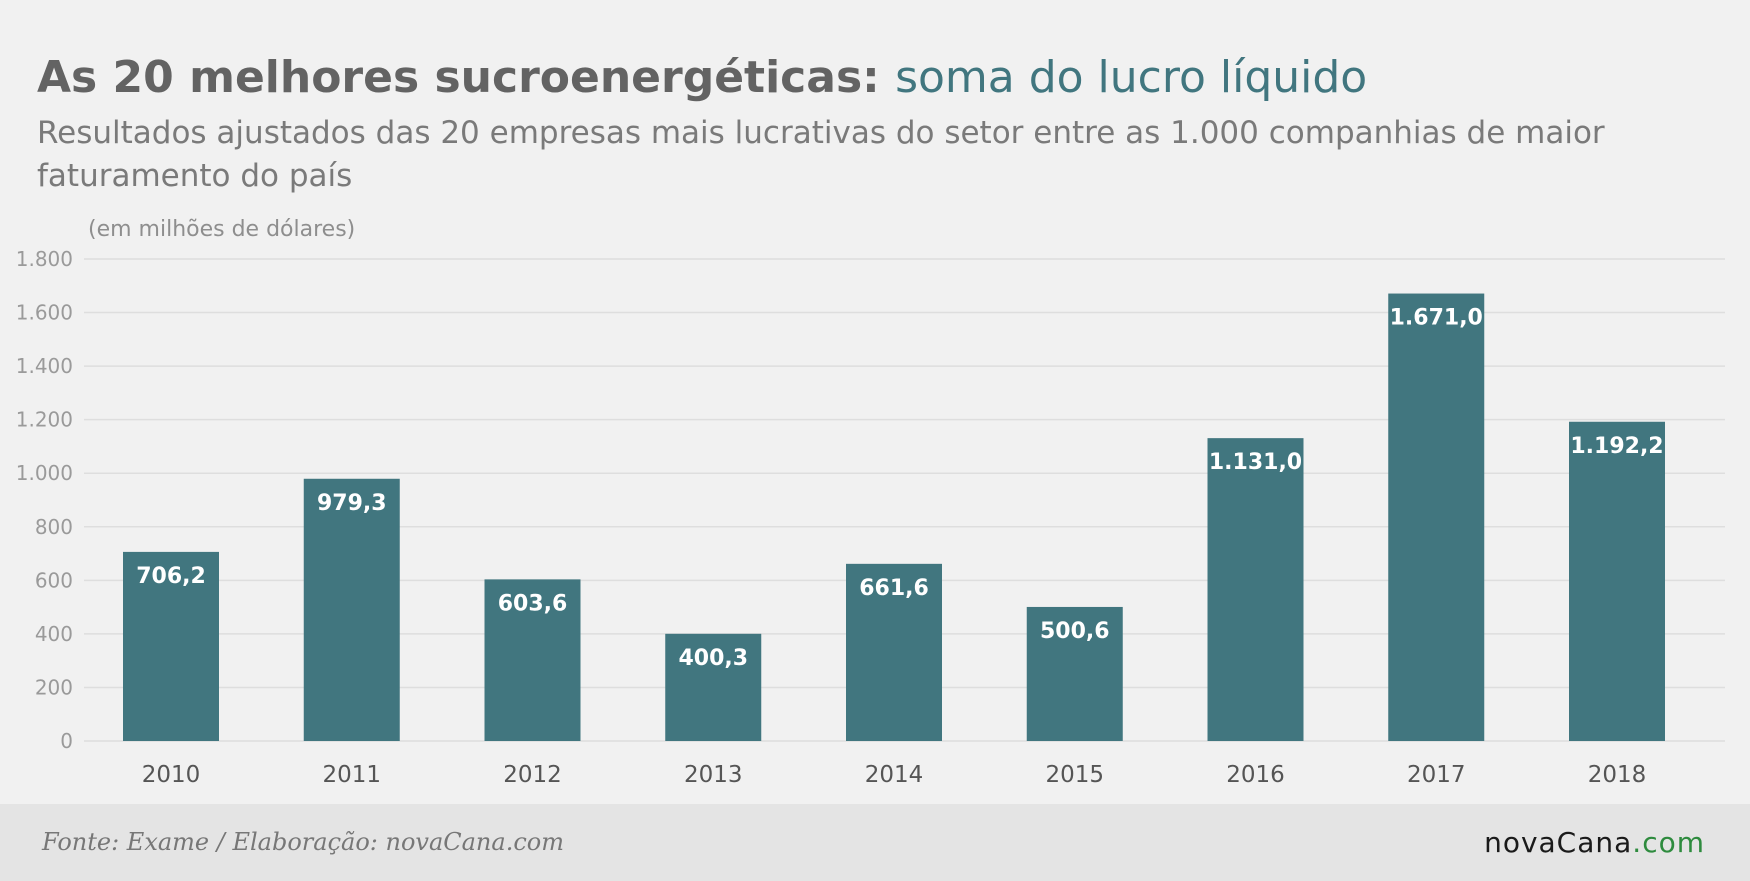 The height and width of the screenshot is (881, 1750). I want to click on logo-suffix: .com, so click(1668, 842).